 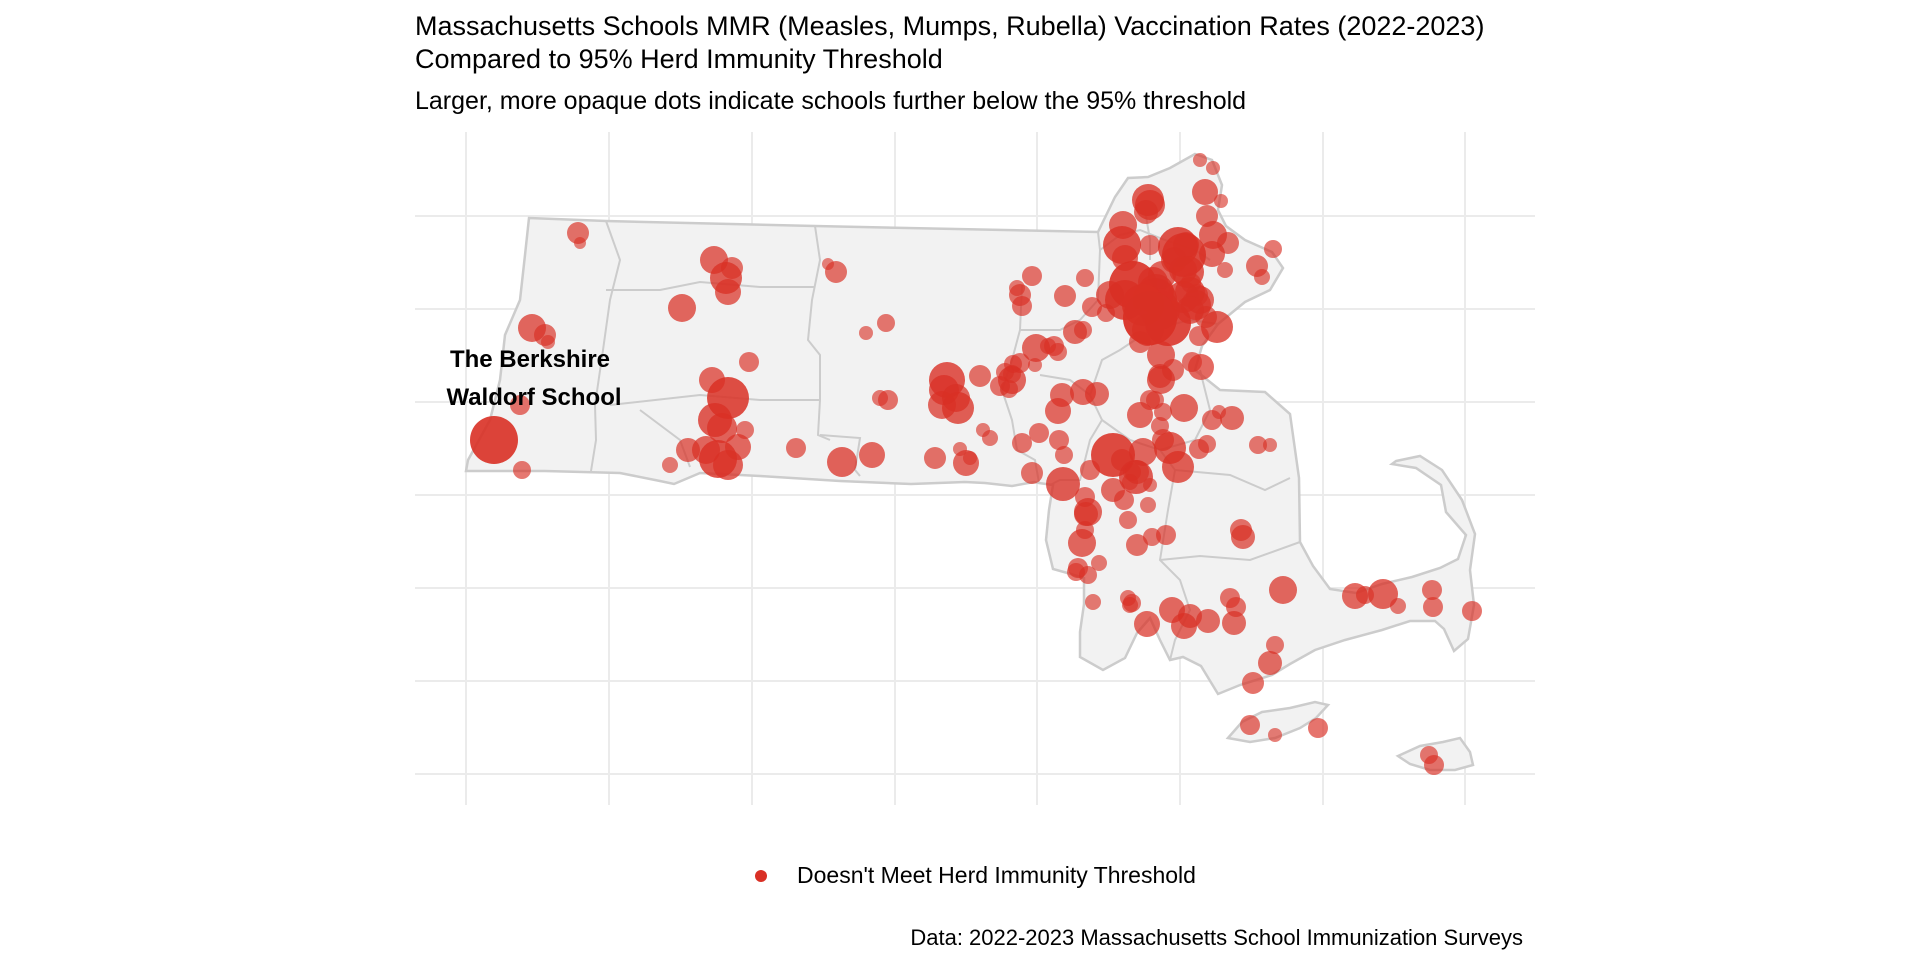 I want to click on legend-label: Doesn't Meet Herd Immunity Threshold, so click(x=996, y=875).